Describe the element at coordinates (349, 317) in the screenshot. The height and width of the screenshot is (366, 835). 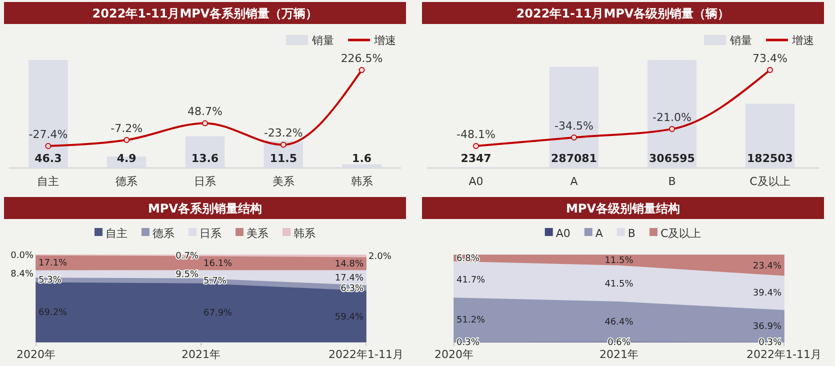
I see `data-label: 59.4%` at that location.